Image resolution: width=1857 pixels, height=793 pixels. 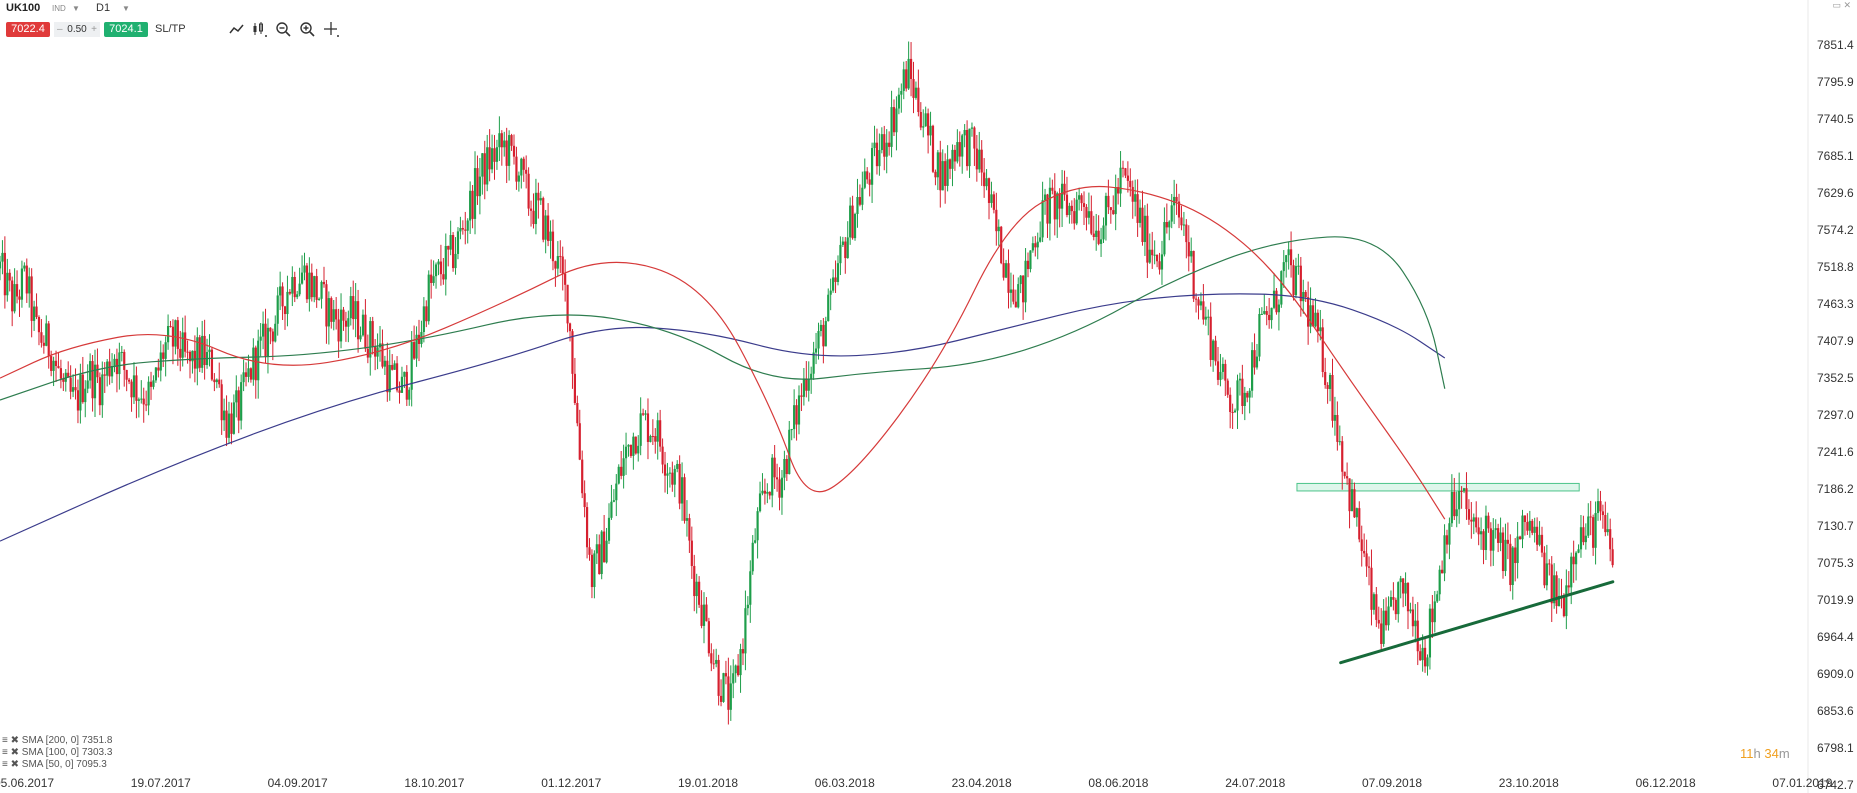 I want to click on increase-quantity-button: +, so click(x=94, y=29).